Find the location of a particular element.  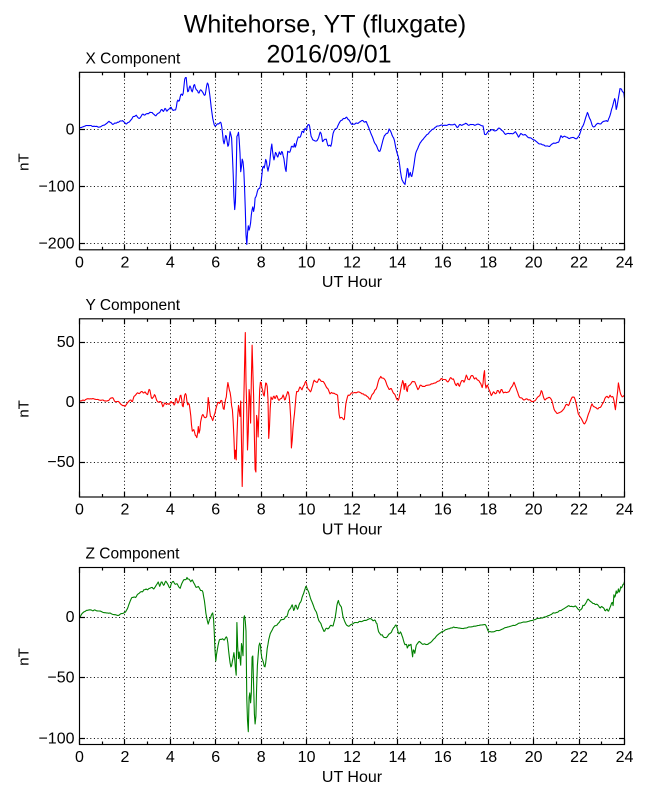

svg-text: Whitehorse, YT (fluxgate) is located at coordinates (325, 25).